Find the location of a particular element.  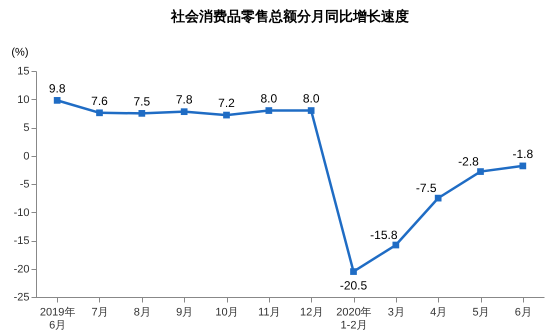

y-tick-label: 0 is located at coordinates (26, 156).